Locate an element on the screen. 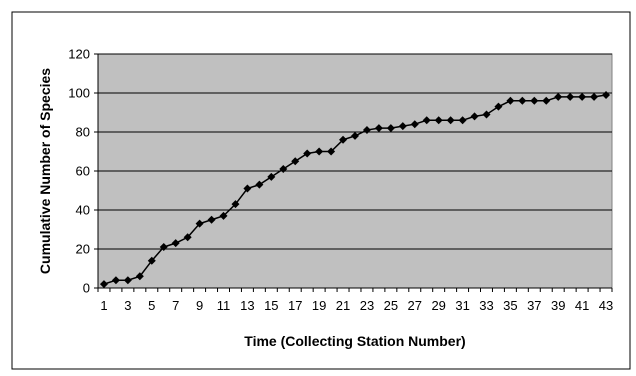  x-tick-label: 31 is located at coordinates (462, 305).